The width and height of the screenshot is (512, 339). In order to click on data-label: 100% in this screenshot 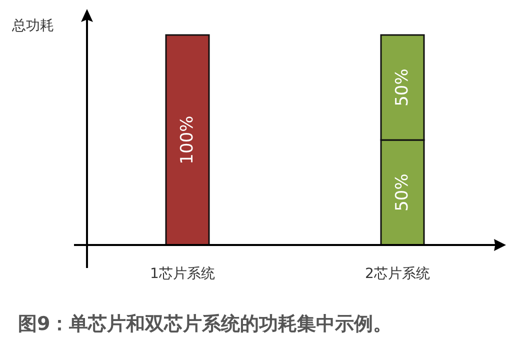, I will do `click(188, 140)`.